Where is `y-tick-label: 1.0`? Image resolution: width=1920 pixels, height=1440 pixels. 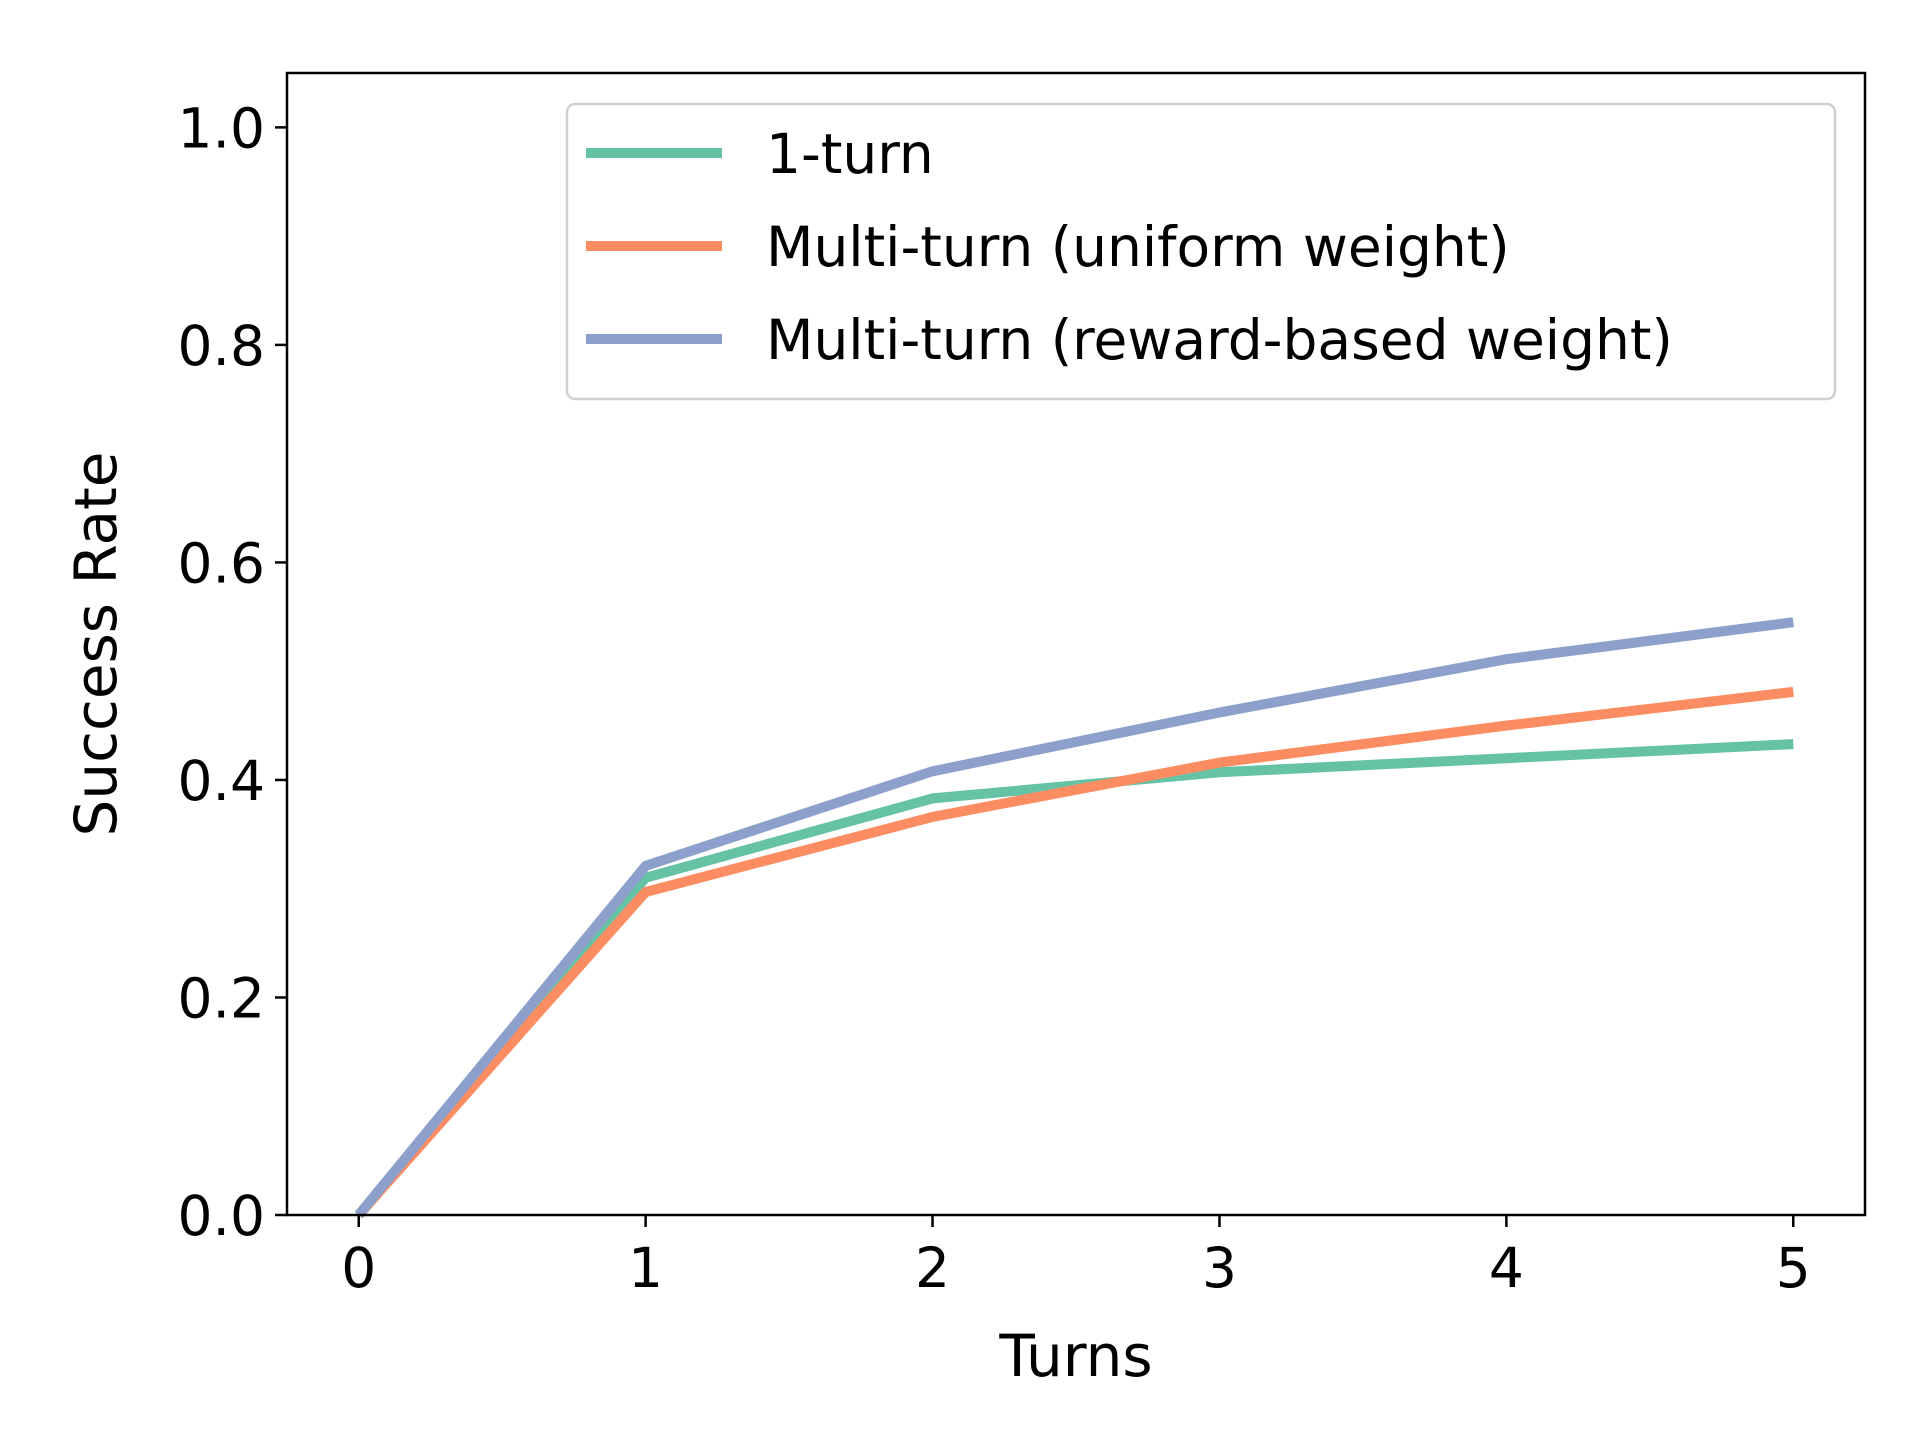
y-tick-label: 1.0 is located at coordinates (221, 128).